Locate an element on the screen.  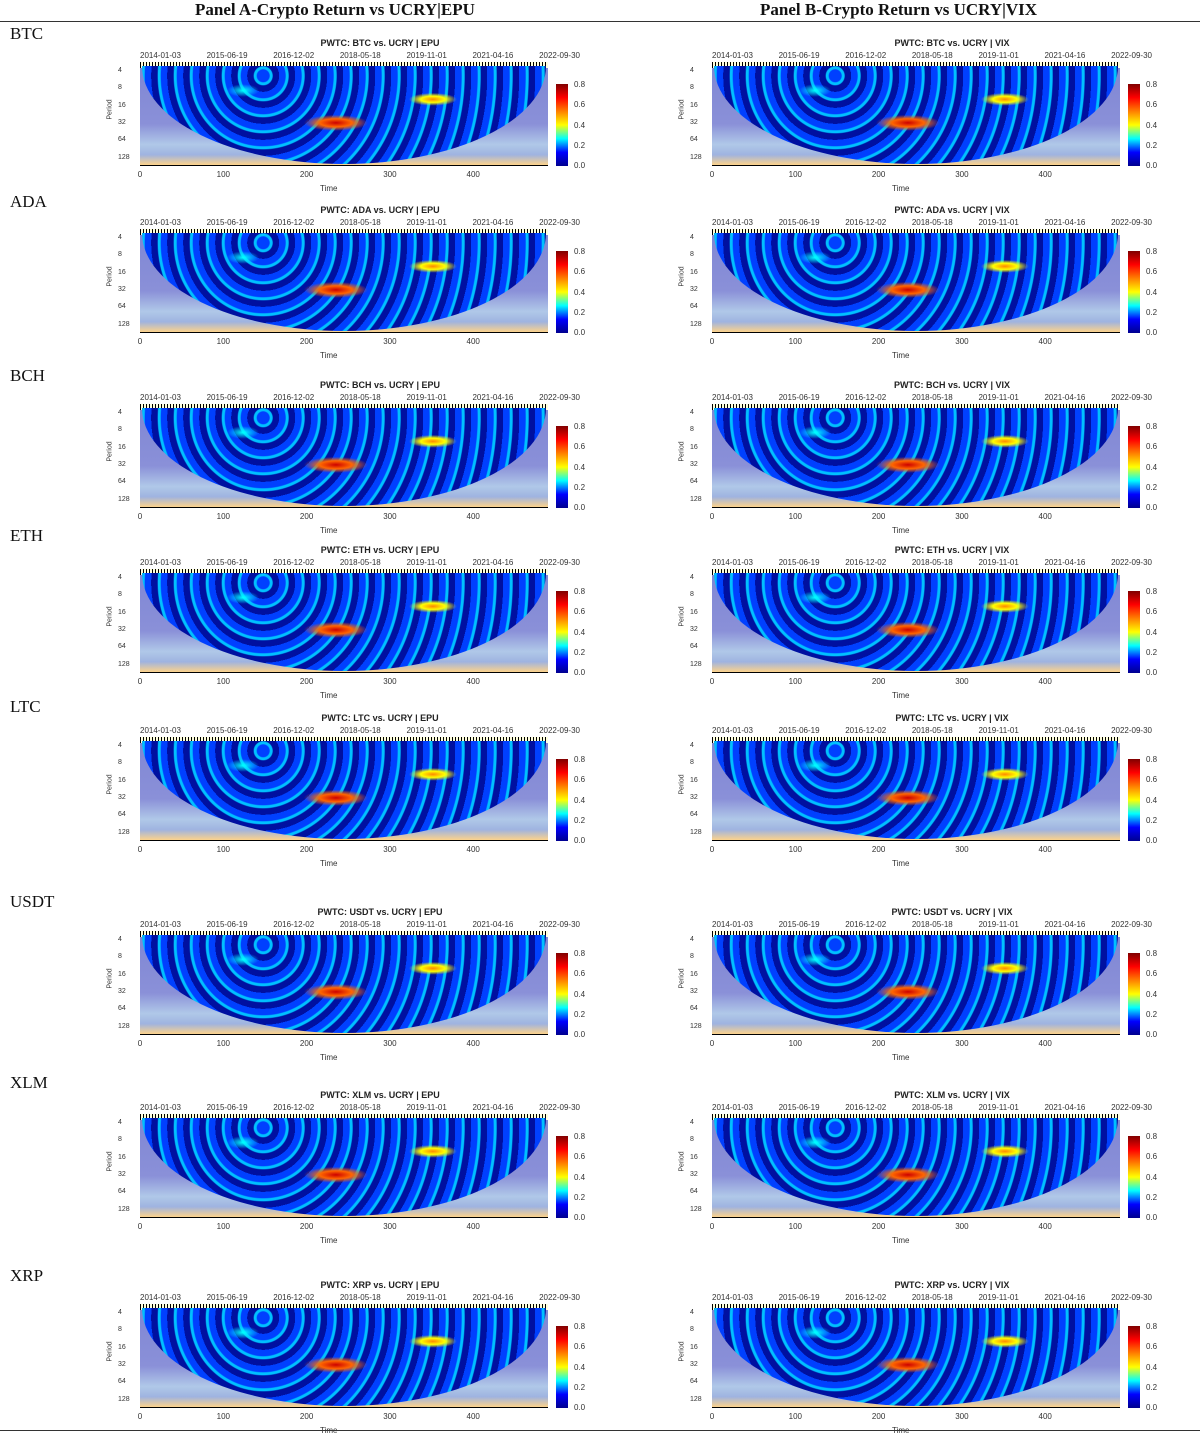
date-tick: 2018-05-18 is located at coordinates (932, 1107).